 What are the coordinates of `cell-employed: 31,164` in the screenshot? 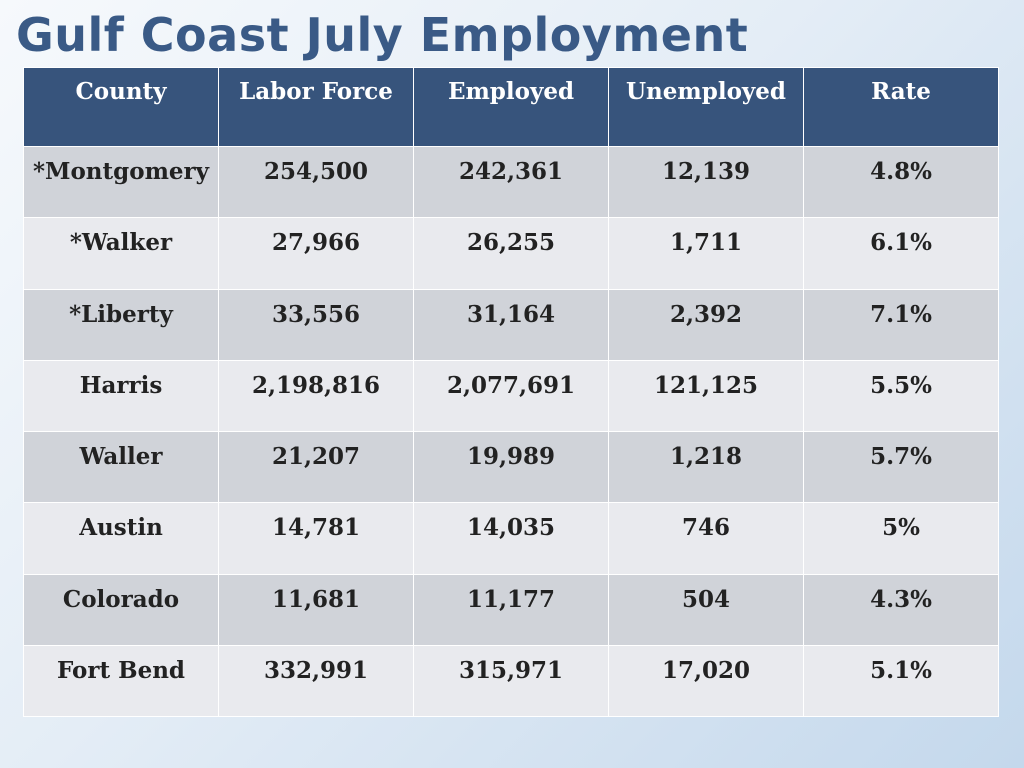 It's located at (511, 324).